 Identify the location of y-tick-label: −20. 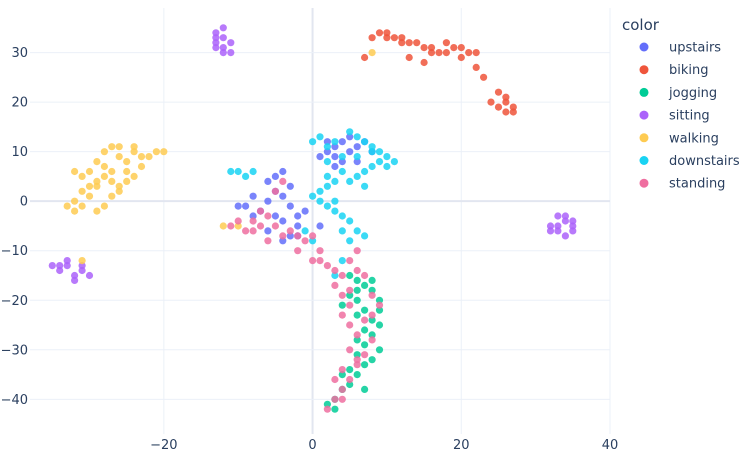
(14, 301).